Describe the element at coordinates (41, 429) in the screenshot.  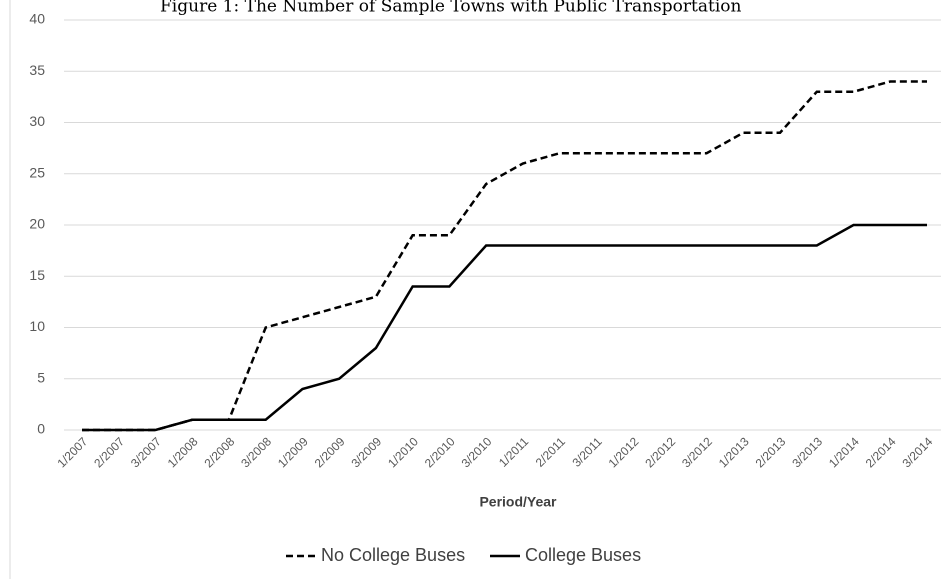
I see `y-tick-label: 0` at that location.